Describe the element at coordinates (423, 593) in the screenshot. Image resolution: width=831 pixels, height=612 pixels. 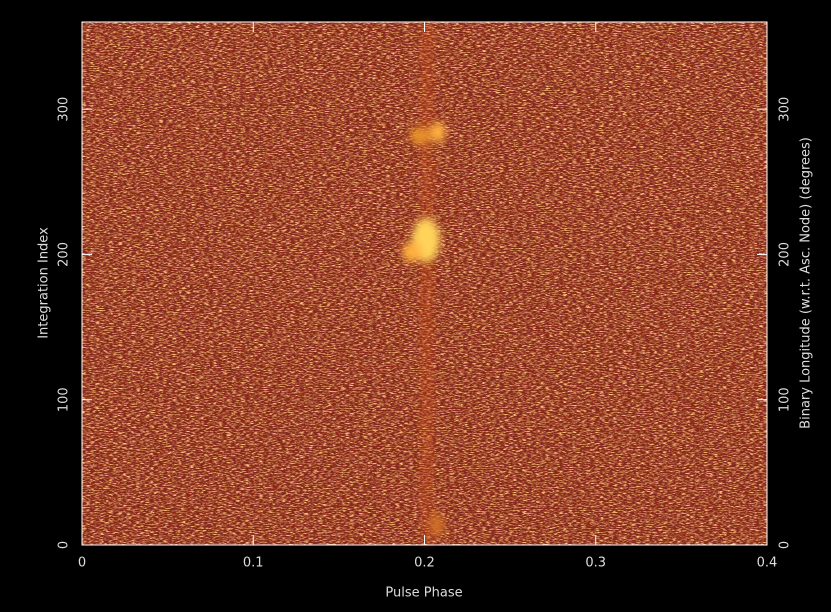
I see `x-axis-label: Pulse Phase` at that location.